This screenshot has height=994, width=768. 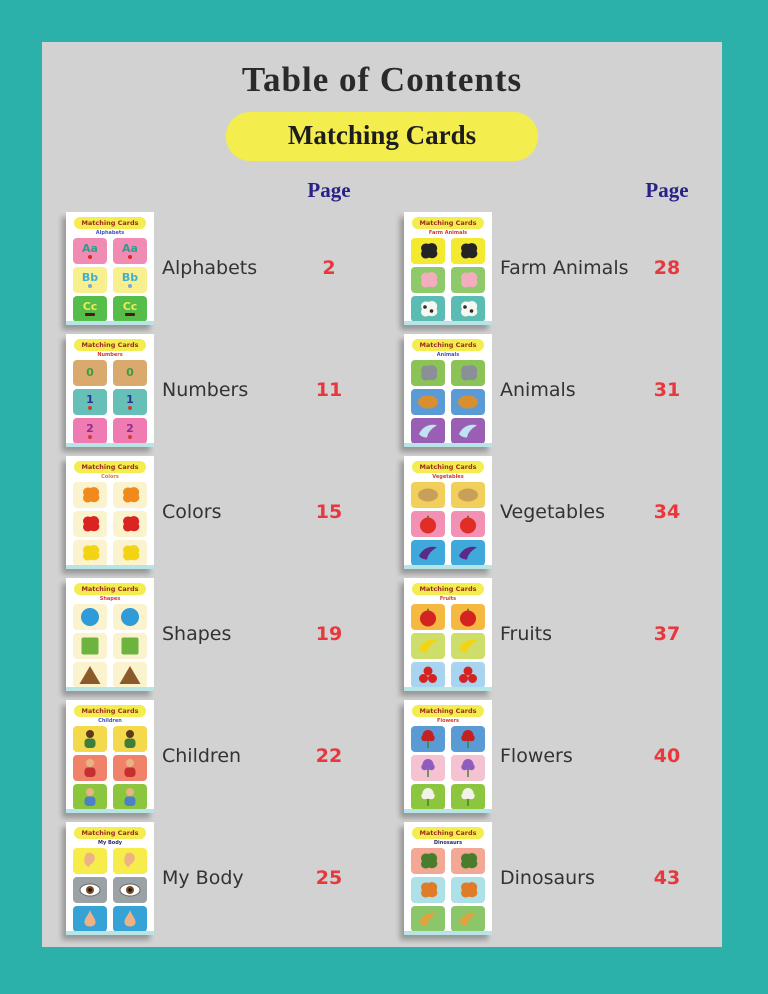 What do you see at coordinates (382, 136) in the screenshot?
I see `section-title-pill: Matching Cards` at bounding box center [382, 136].